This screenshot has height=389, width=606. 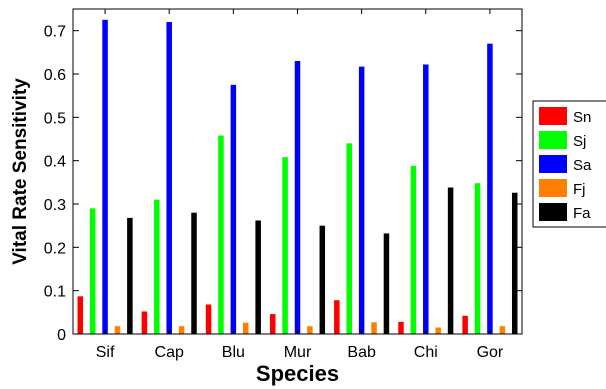 What do you see at coordinates (361, 200) in the screenshot?
I see `bar-bab-sa` at bounding box center [361, 200].